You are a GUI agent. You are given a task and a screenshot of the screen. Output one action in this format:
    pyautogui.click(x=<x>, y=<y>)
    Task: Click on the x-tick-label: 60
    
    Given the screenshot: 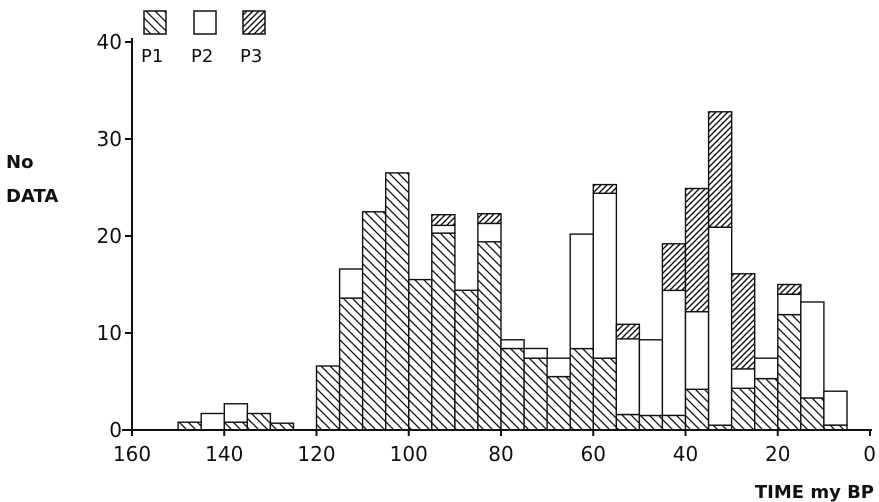 What is the action you would take?
    pyautogui.click(x=593, y=454)
    